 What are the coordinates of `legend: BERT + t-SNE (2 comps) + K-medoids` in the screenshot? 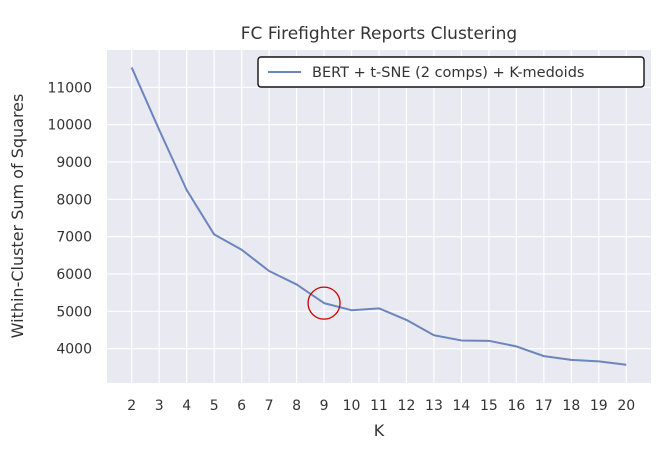 It's located at (451, 72).